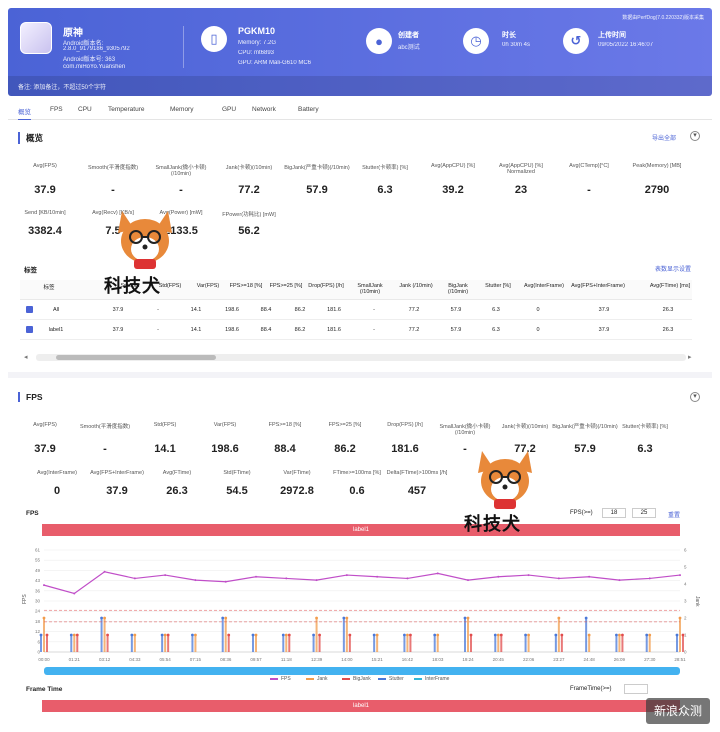  Describe the element at coordinates (674, 516) in the screenshot. I see `reset-button: 重置` at that location.